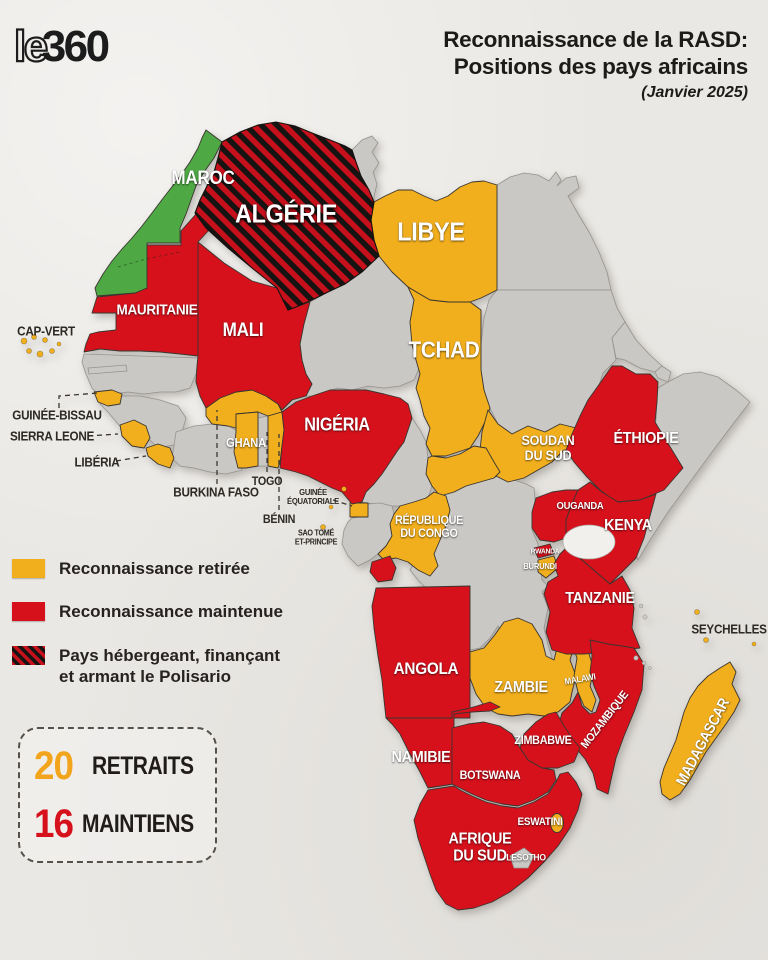  I want to click on label-namibie: NAMIBIE, so click(421, 757).